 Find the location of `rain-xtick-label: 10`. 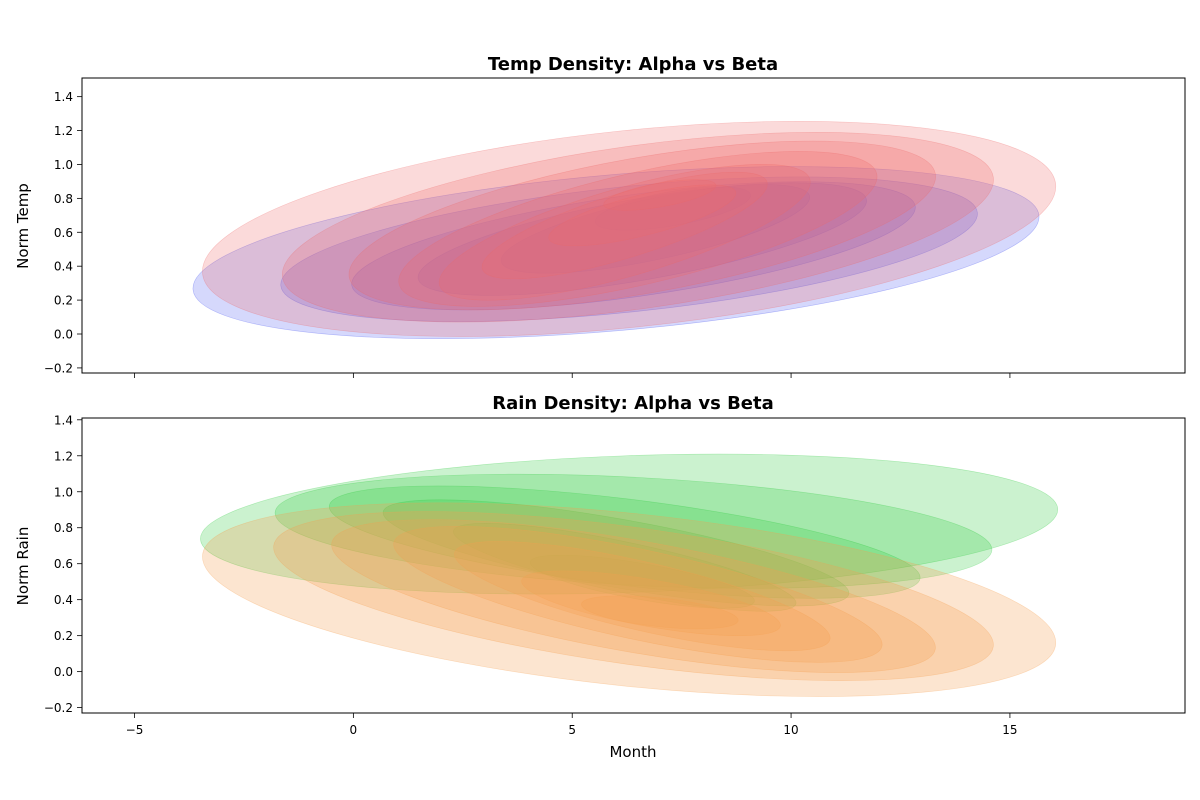

rain-xtick-label: 10 is located at coordinates (790, 730).